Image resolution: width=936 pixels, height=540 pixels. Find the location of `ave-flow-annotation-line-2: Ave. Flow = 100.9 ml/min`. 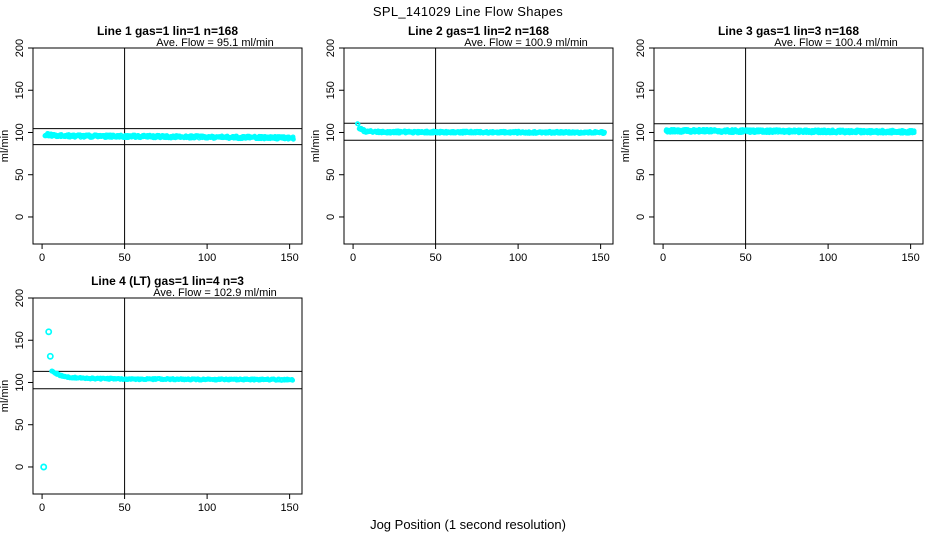

ave-flow-annotation-line-2: Ave. Flow = 100.9 ml/min is located at coordinates (526, 43).